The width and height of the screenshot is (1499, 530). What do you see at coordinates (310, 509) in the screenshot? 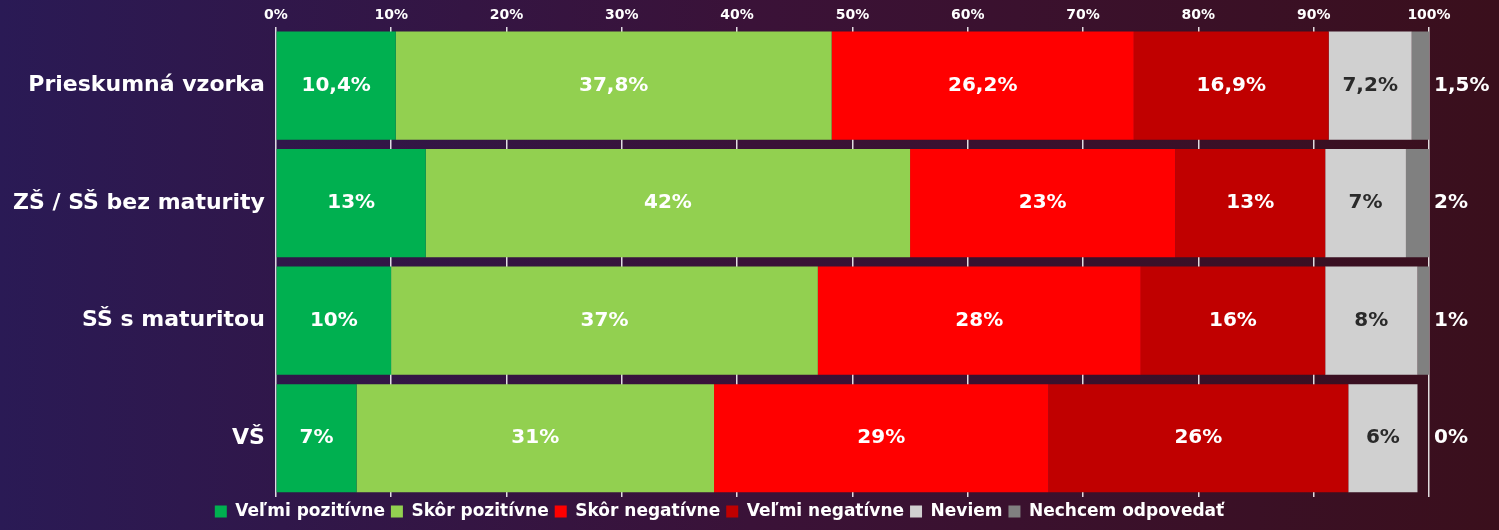
I see `legend-label: Veľmi pozitívne` at bounding box center [310, 509].